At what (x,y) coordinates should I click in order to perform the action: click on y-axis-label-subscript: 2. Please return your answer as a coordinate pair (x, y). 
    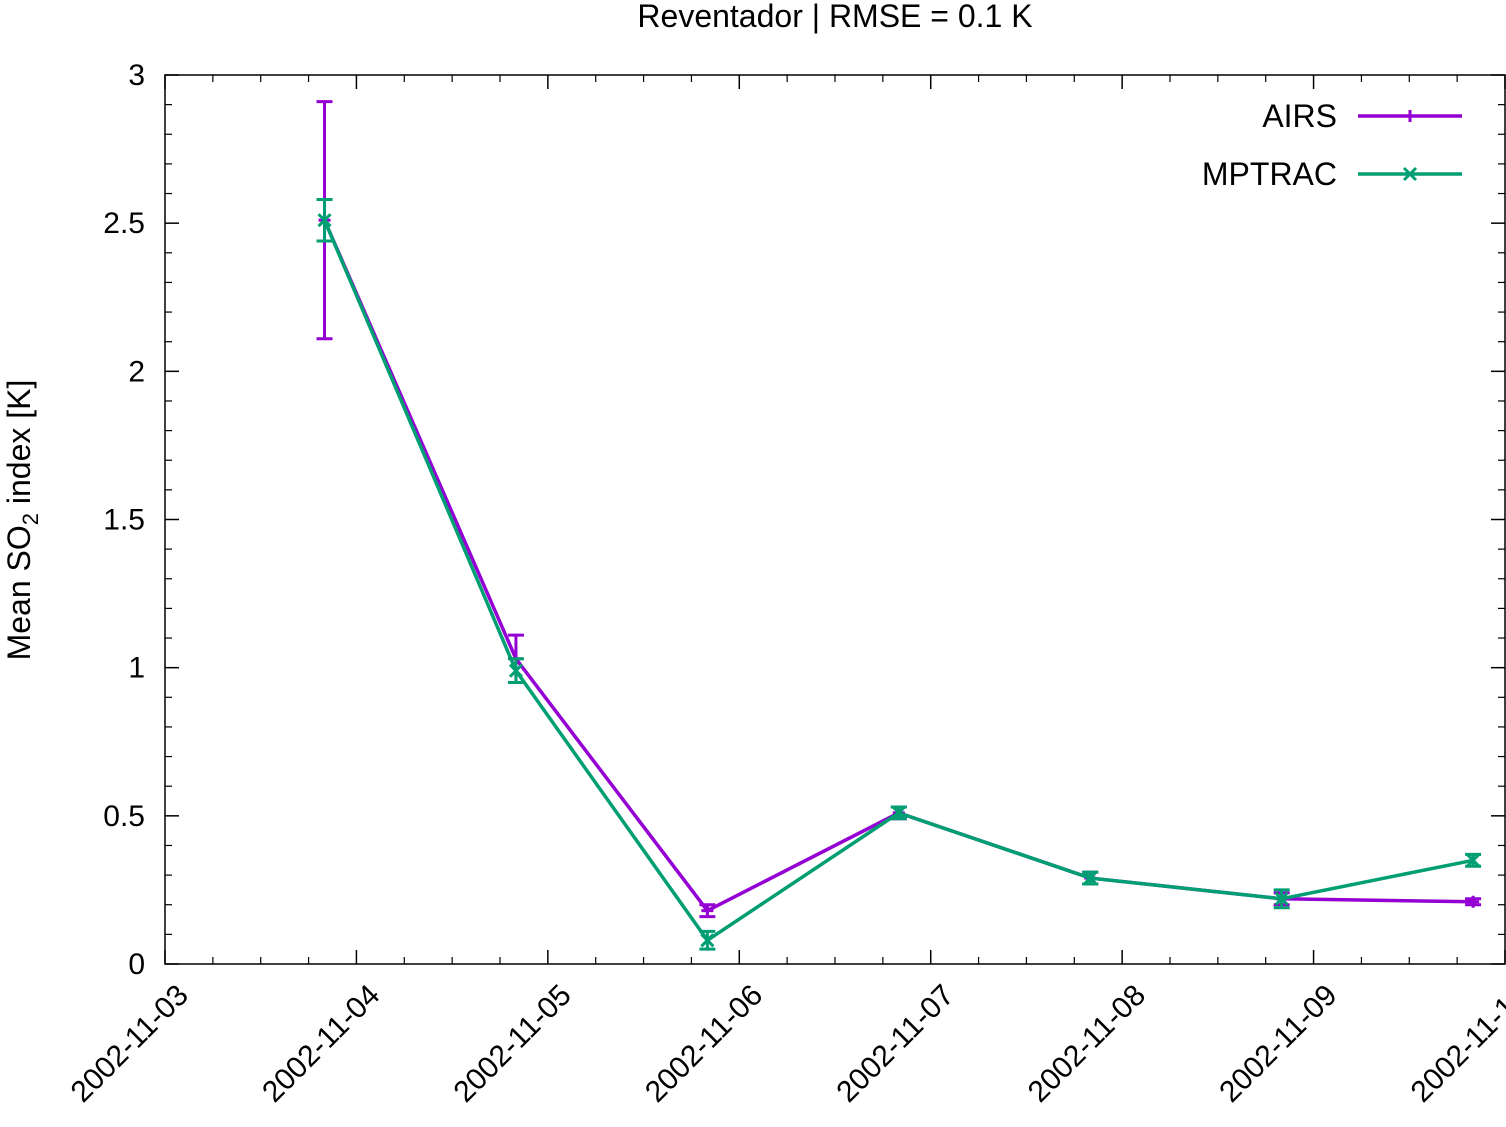
    Looking at the image, I should click on (30, 519).